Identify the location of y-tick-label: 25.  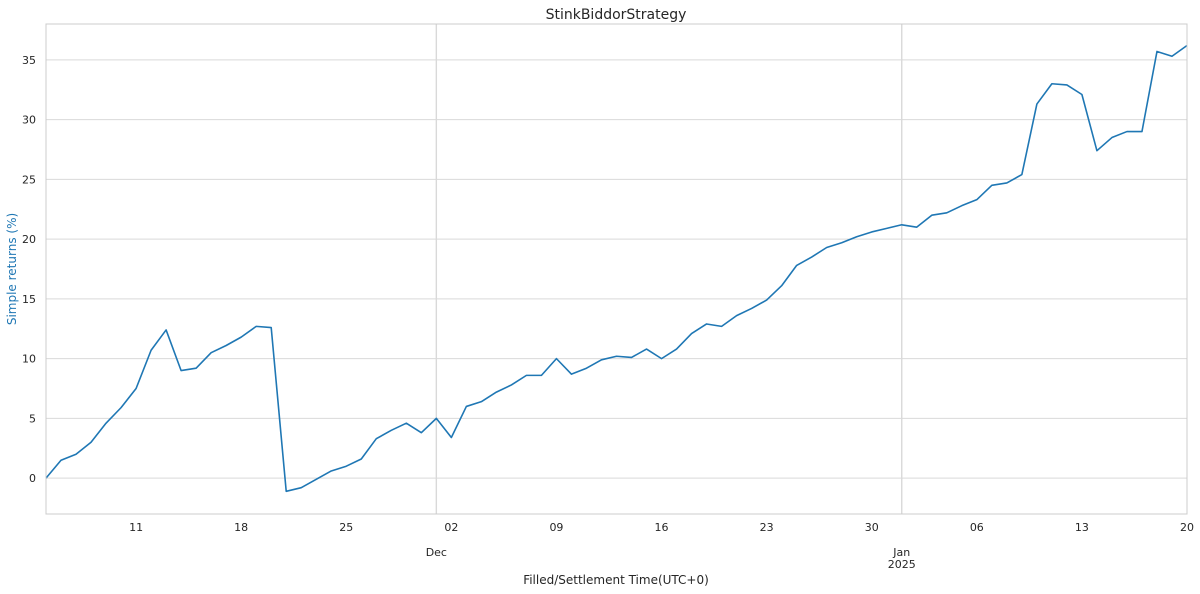
(29, 179).